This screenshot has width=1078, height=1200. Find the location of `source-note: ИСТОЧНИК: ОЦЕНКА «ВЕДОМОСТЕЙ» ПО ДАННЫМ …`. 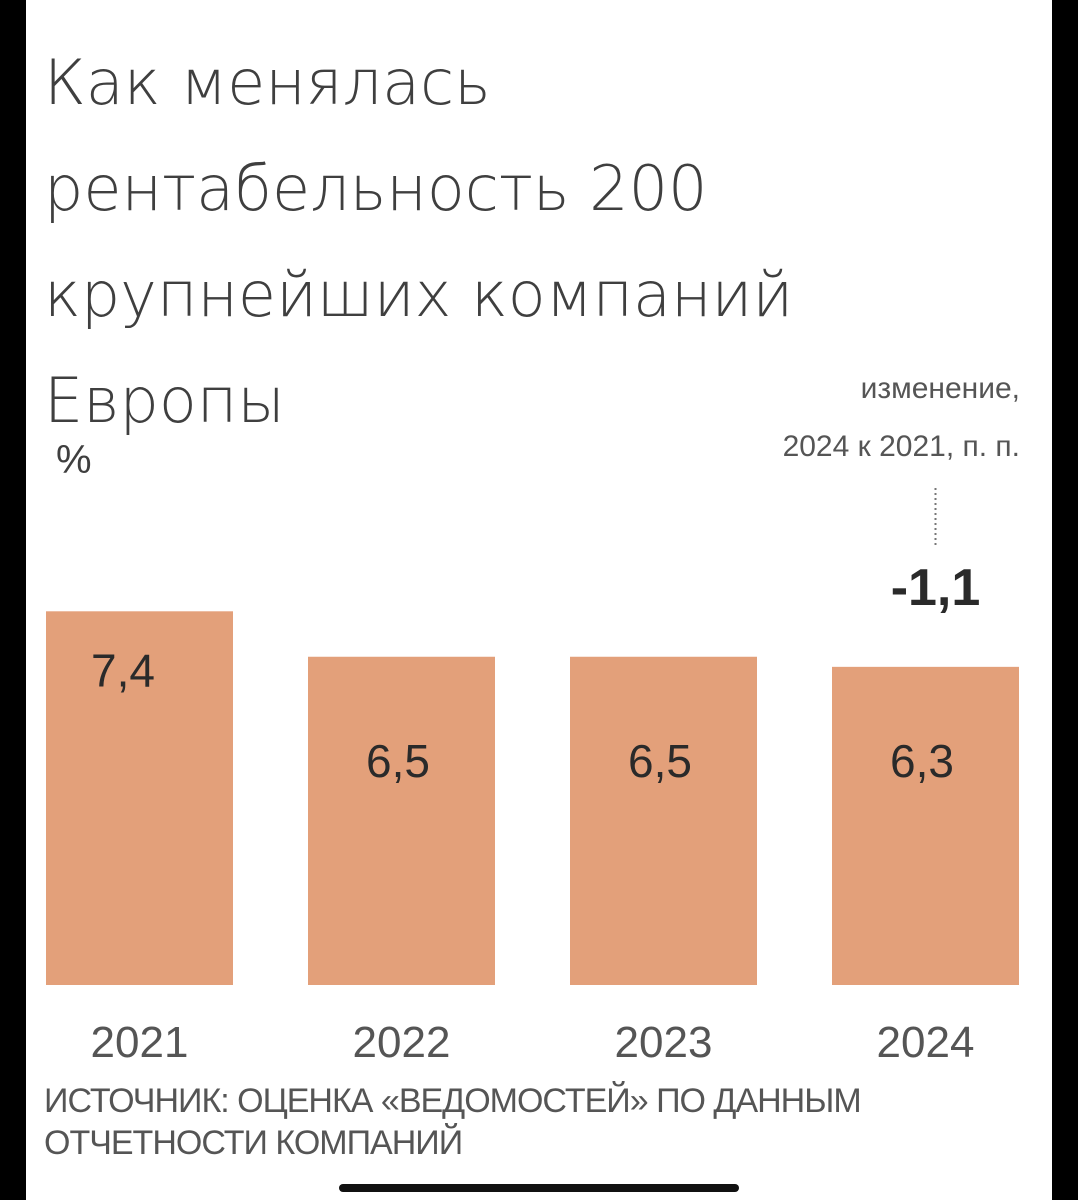

source-note: ИСТОЧНИК: ОЦЕНКА «ВЕДОМОСТЕЙ» ПО ДАННЫМ … is located at coordinates (453, 1122).